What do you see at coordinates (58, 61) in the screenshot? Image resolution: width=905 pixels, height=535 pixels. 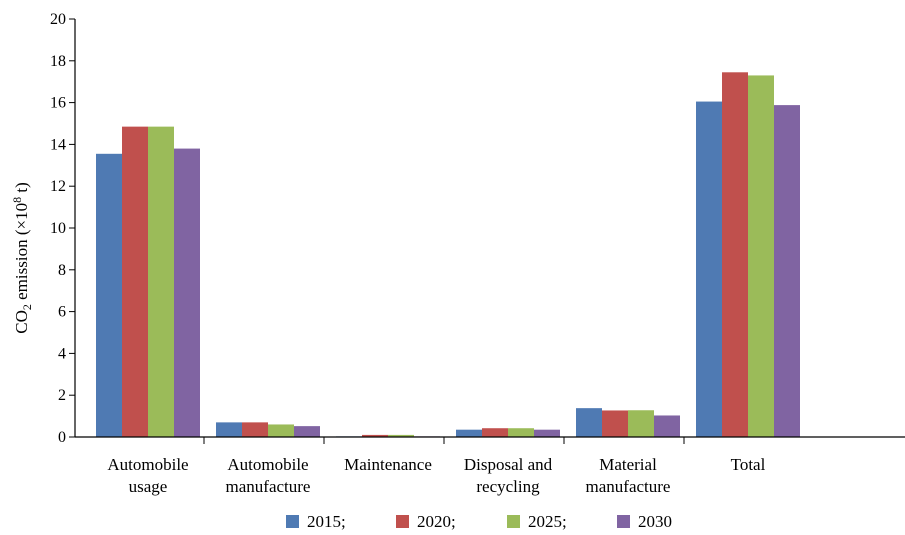 I see `y-tick-label: 18` at bounding box center [58, 61].